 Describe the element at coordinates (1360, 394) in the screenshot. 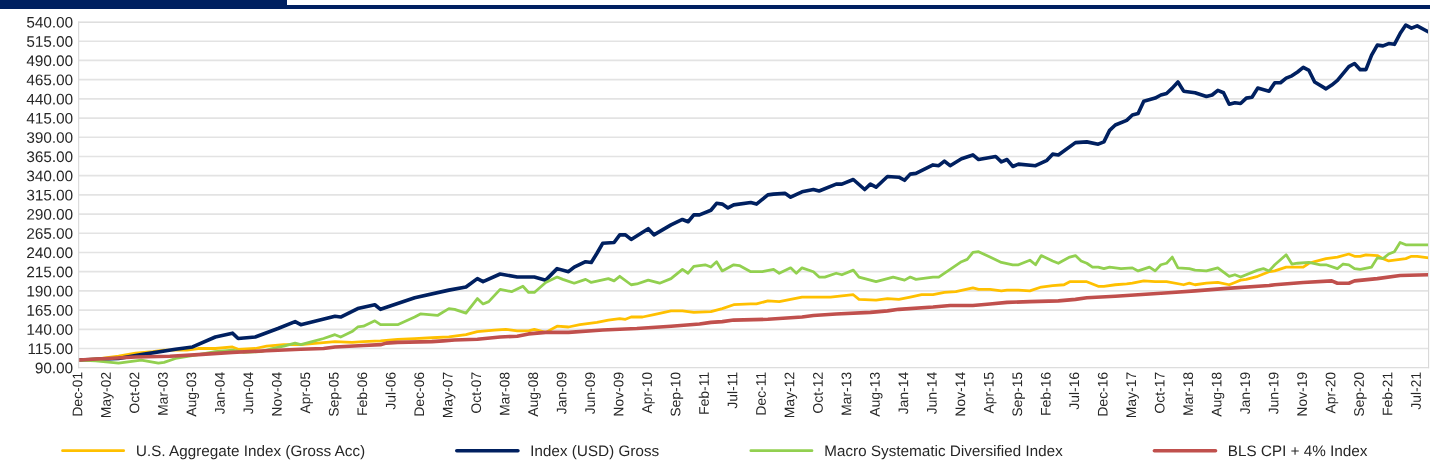

I see `x-tick-label: Sep-20` at that location.